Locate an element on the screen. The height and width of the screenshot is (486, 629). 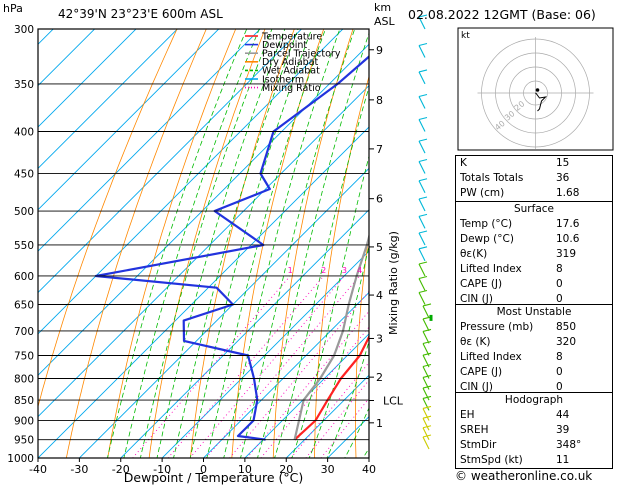
pressure-tick-label: 550 is located at coordinates (24, 246).